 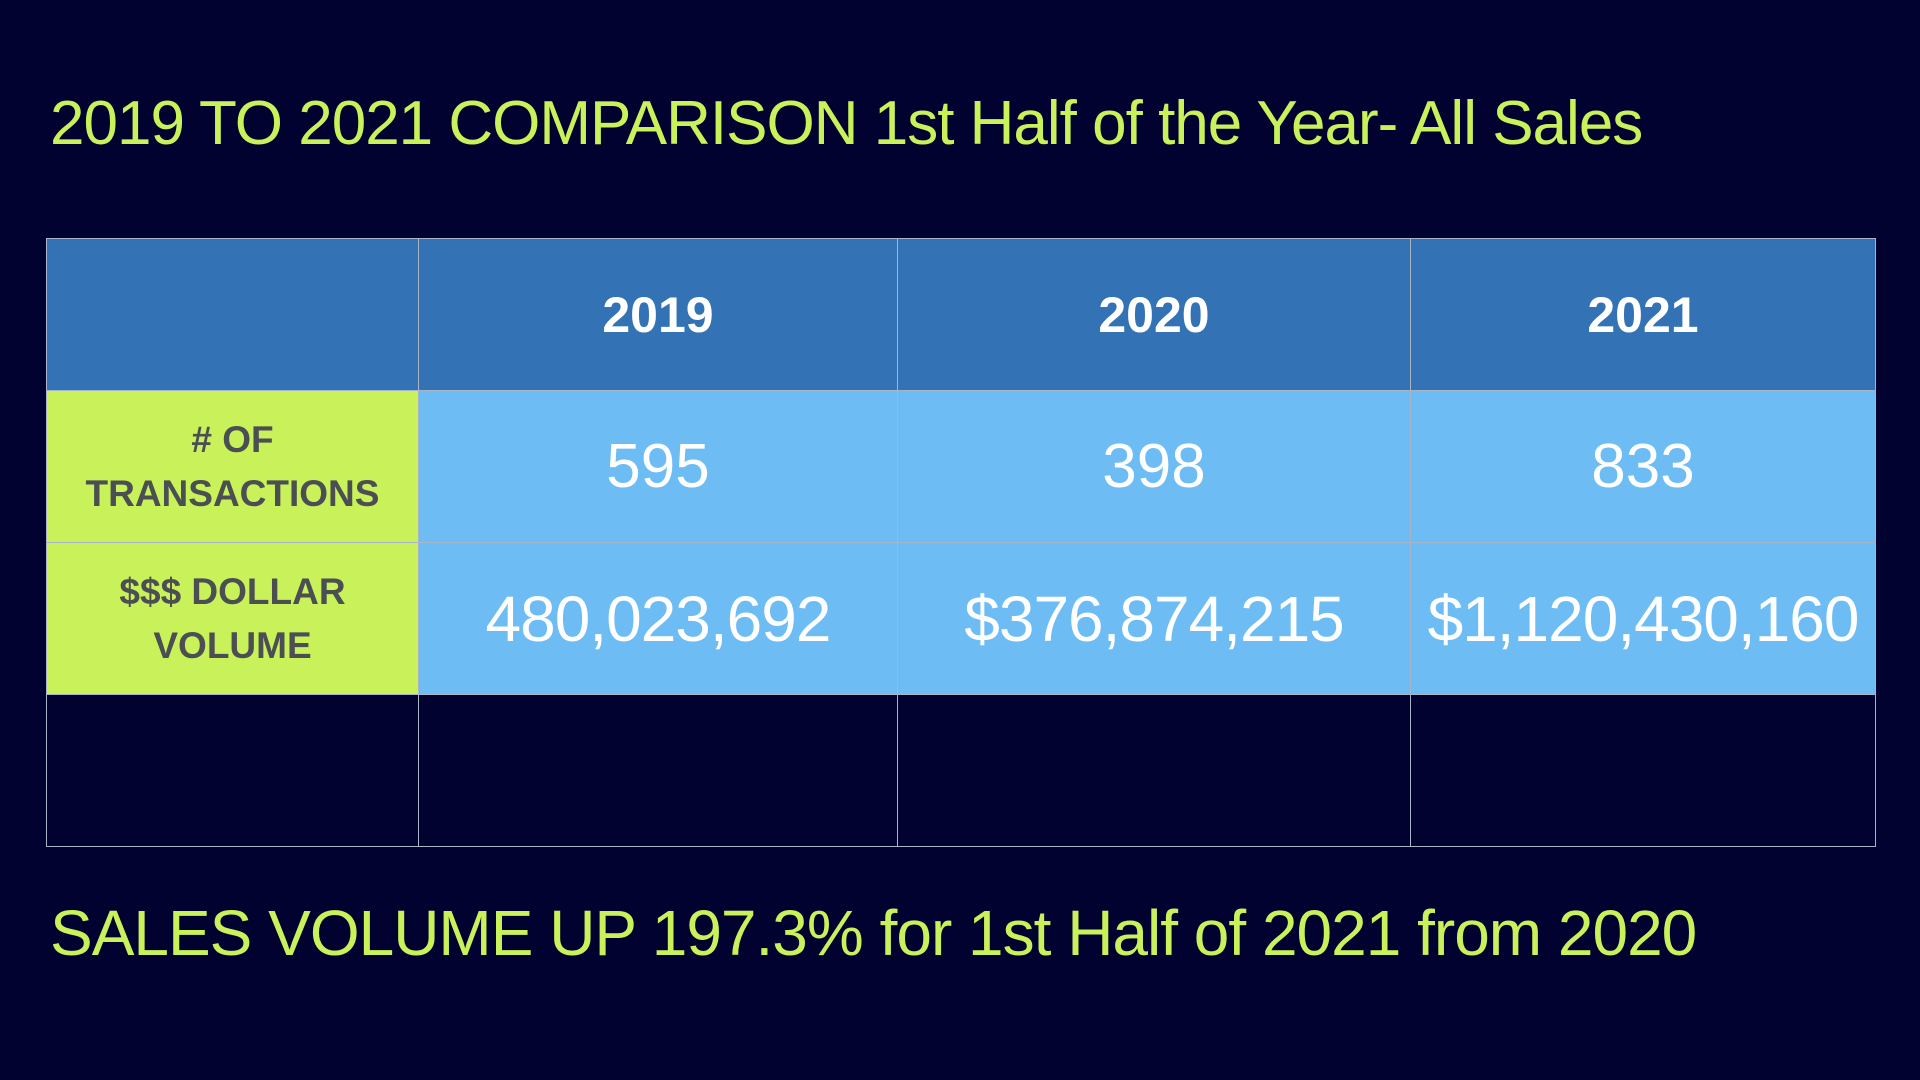 What do you see at coordinates (1154, 314) in the screenshot?
I see `header-year-2020: 2020` at bounding box center [1154, 314].